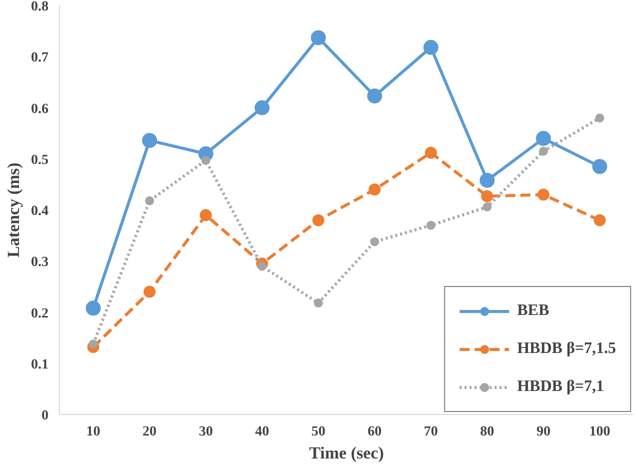  Describe the element at coordinates (39, 314) in the screenshot. I see `y-tick-label: 0.2` at that location.